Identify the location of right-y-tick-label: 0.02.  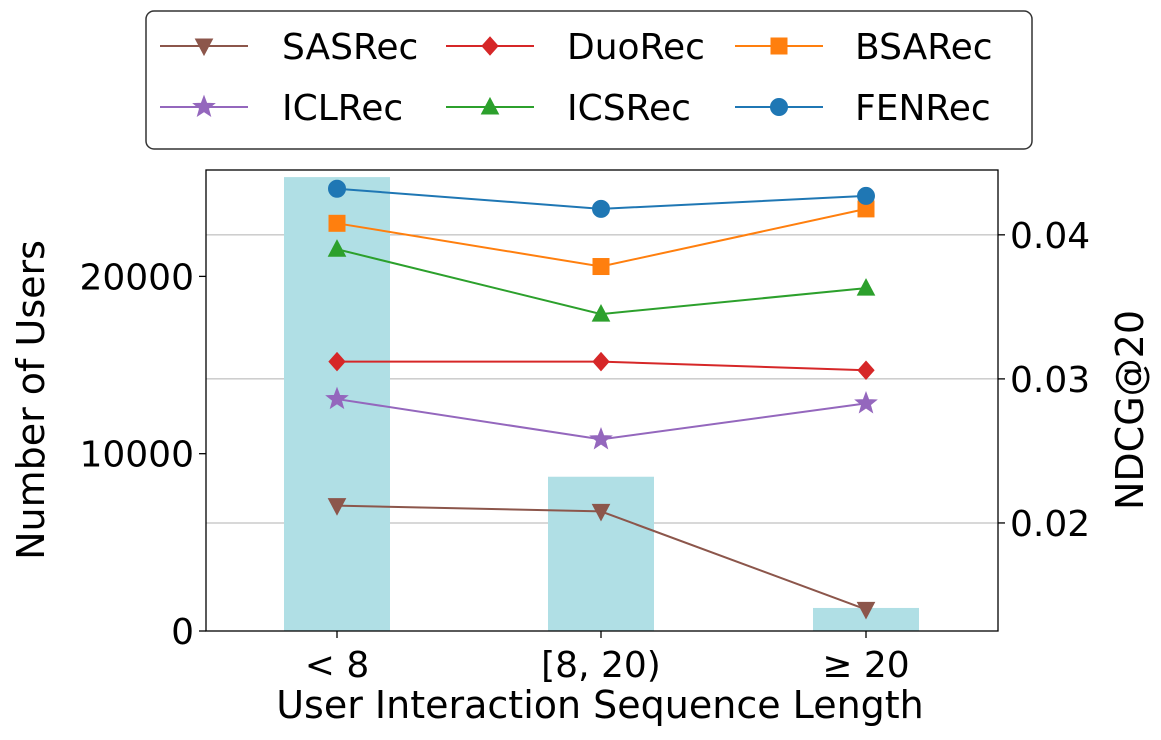
(1050, 524).